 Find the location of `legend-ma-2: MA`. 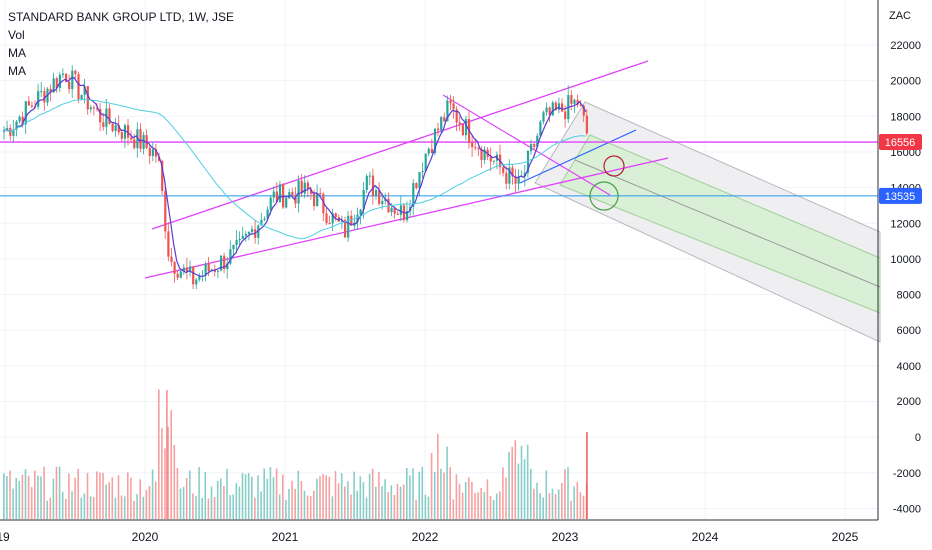

legend-ma-2: MA is located at coordinates (17, 71).